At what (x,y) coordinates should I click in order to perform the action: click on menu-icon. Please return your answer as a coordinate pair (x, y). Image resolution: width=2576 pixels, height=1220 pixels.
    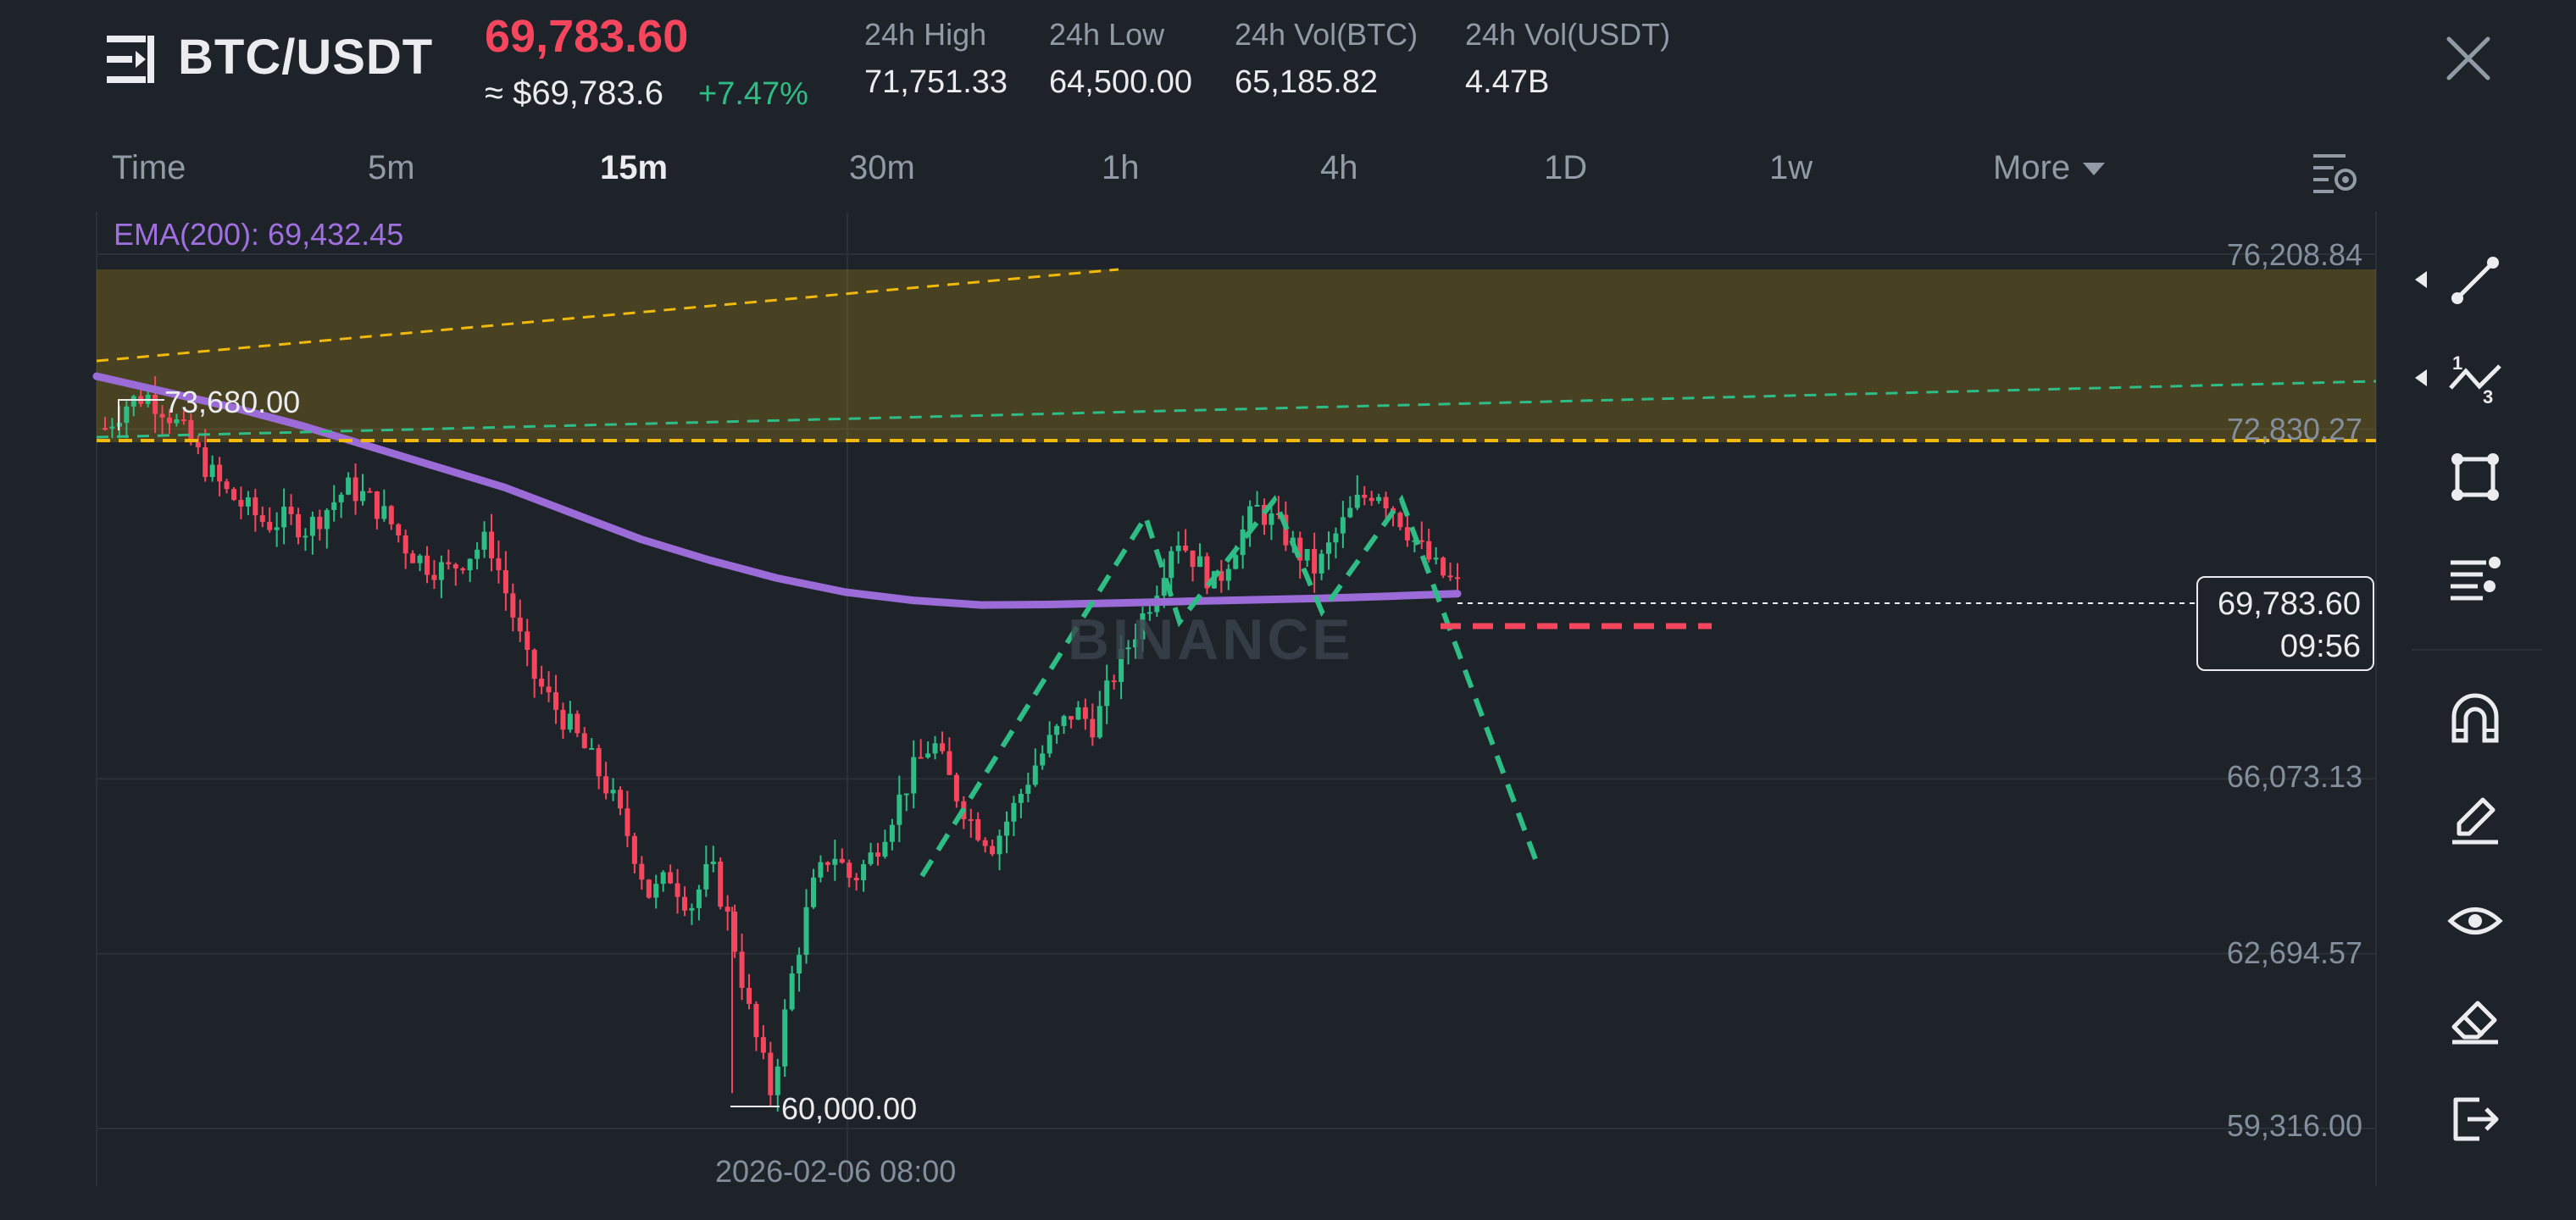
    Looking at the image, I should click on (133, 59).